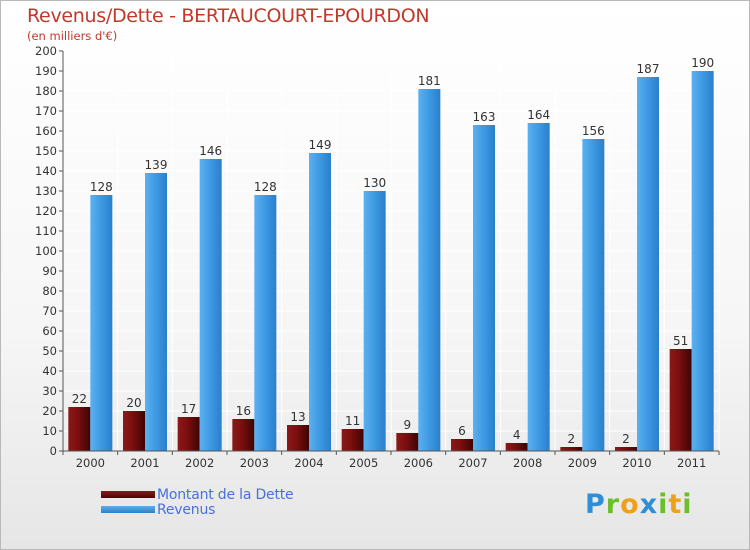 The image size is (750, 550). I want to click on x-tick-label: 2005, so click(363, 463).